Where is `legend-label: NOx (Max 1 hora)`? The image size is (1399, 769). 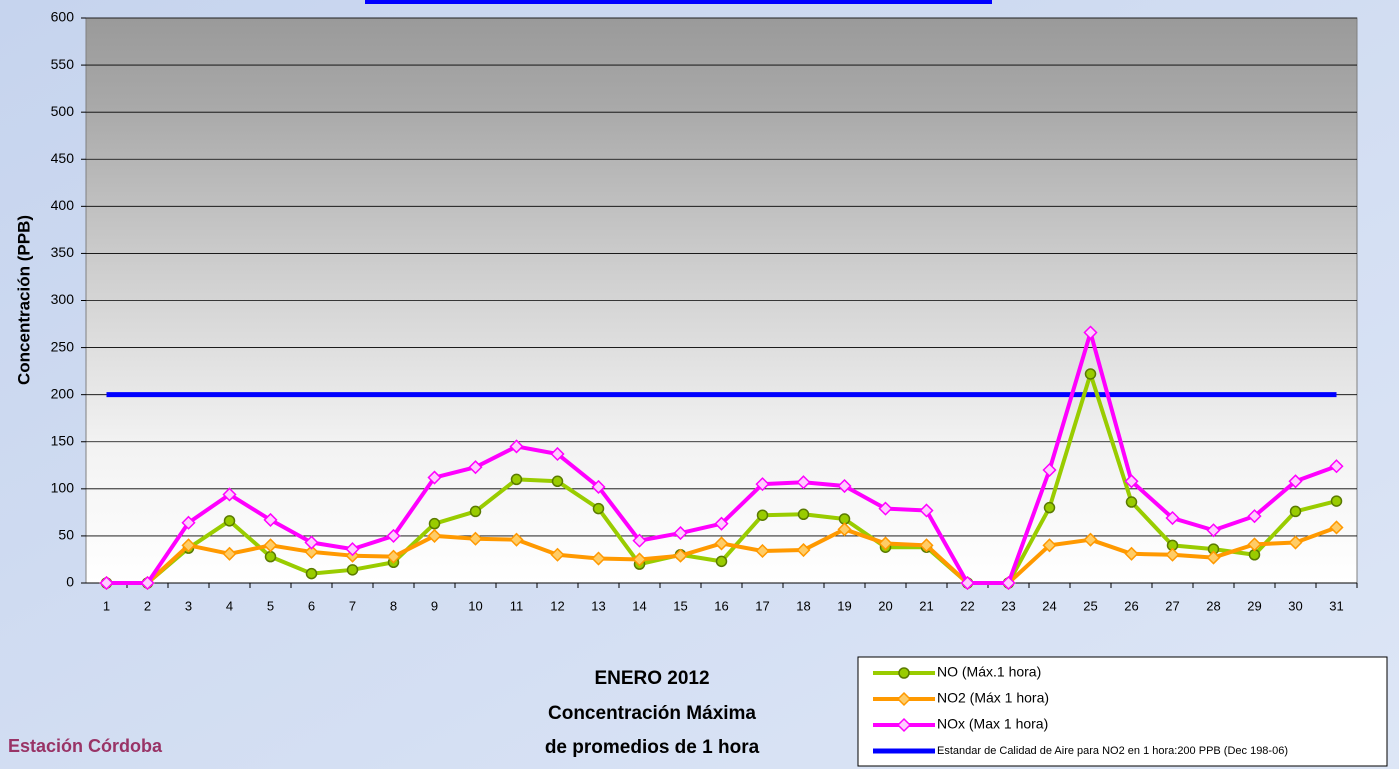
legend-label: NOx (Max 1 hora) is located at coordinates (992, 724).